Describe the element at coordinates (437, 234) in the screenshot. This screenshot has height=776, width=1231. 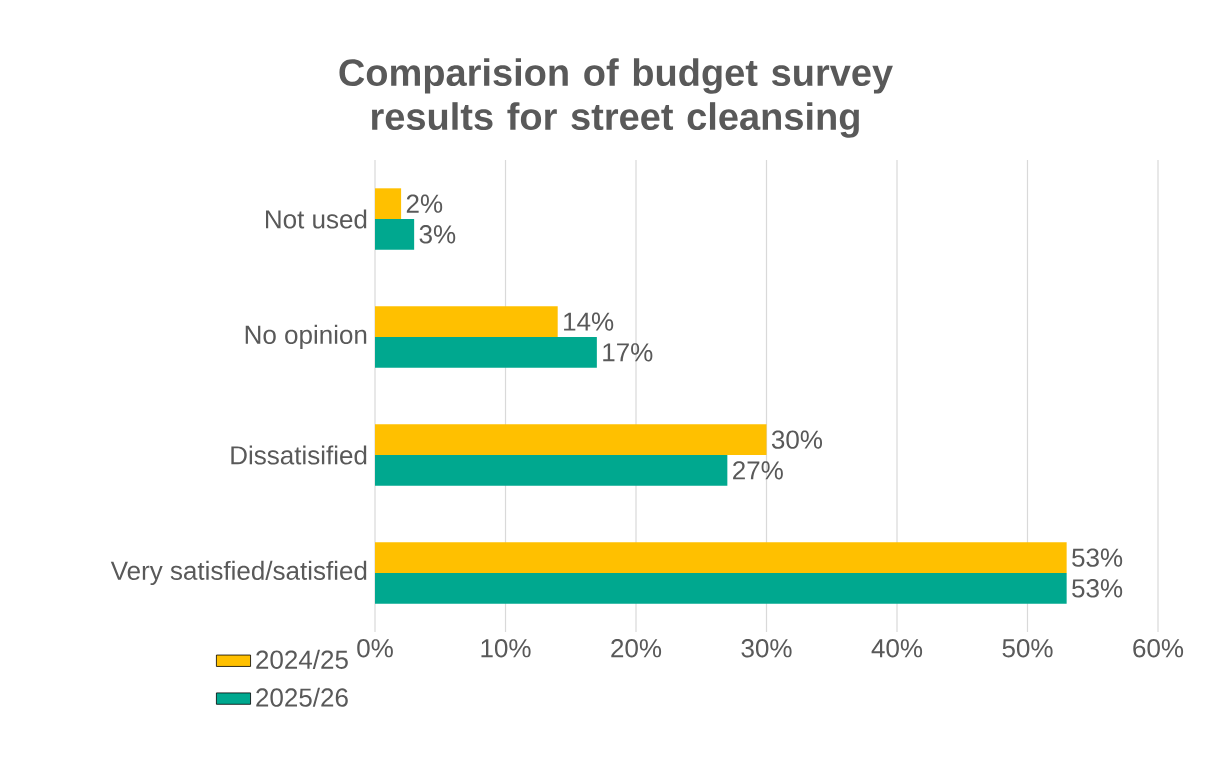
I see `data-label: 3%` at that location.